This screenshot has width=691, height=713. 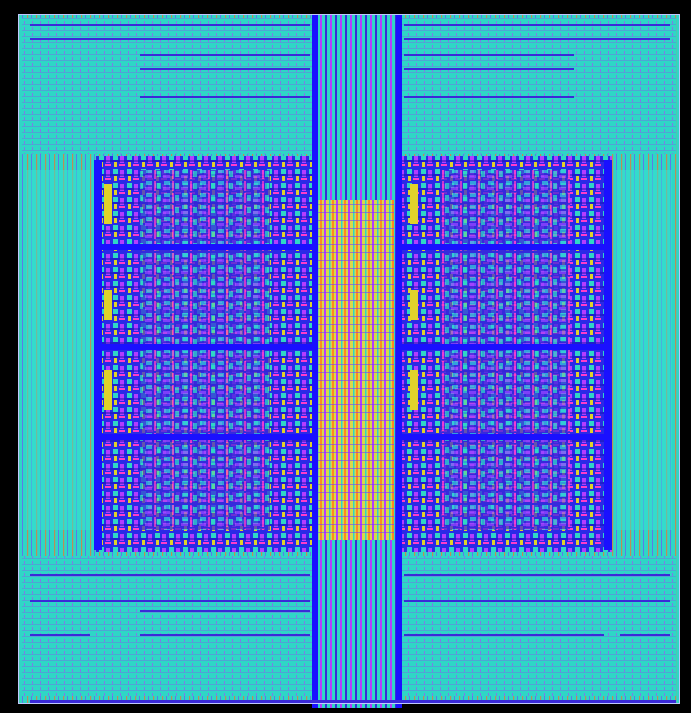 I want to click on top-routing, so click(x=350, y=61).